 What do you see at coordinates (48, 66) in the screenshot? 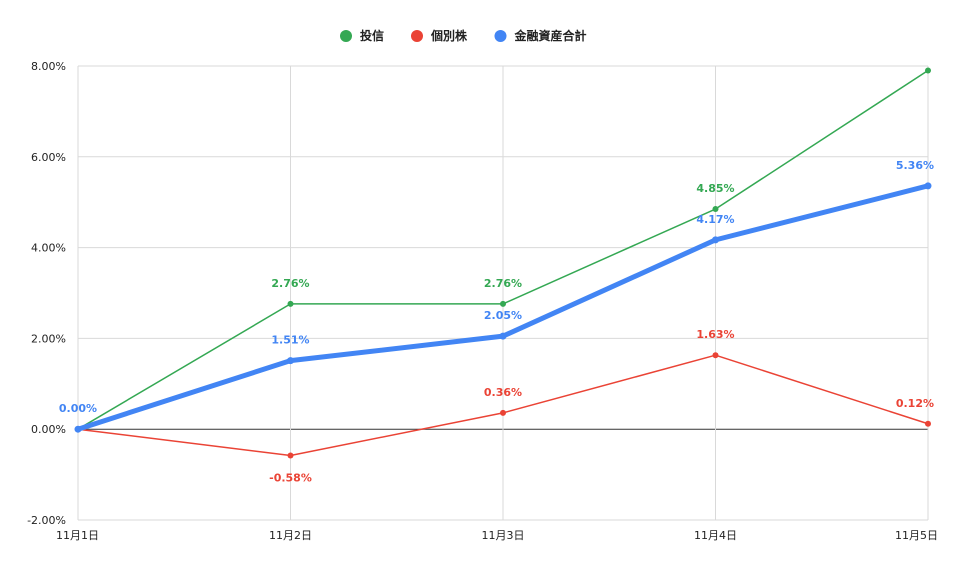
I see `y-tick-label: 8.00%` at bounding box center [48, 66].